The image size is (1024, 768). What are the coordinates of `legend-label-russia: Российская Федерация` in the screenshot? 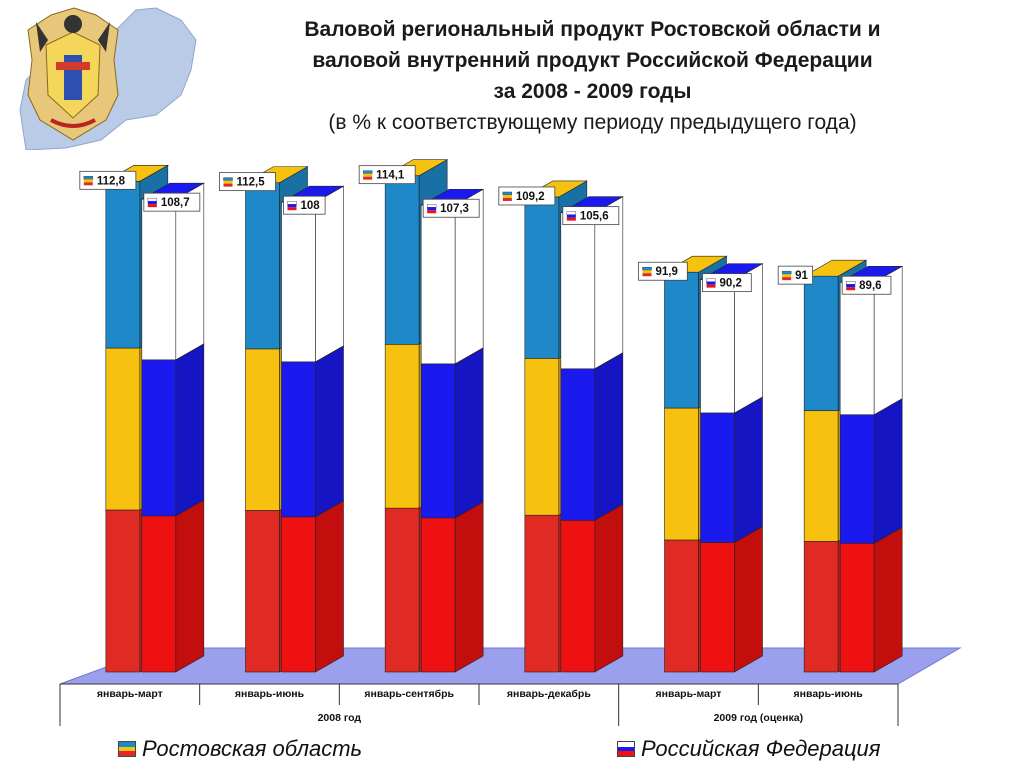 It's located at (761, 748).